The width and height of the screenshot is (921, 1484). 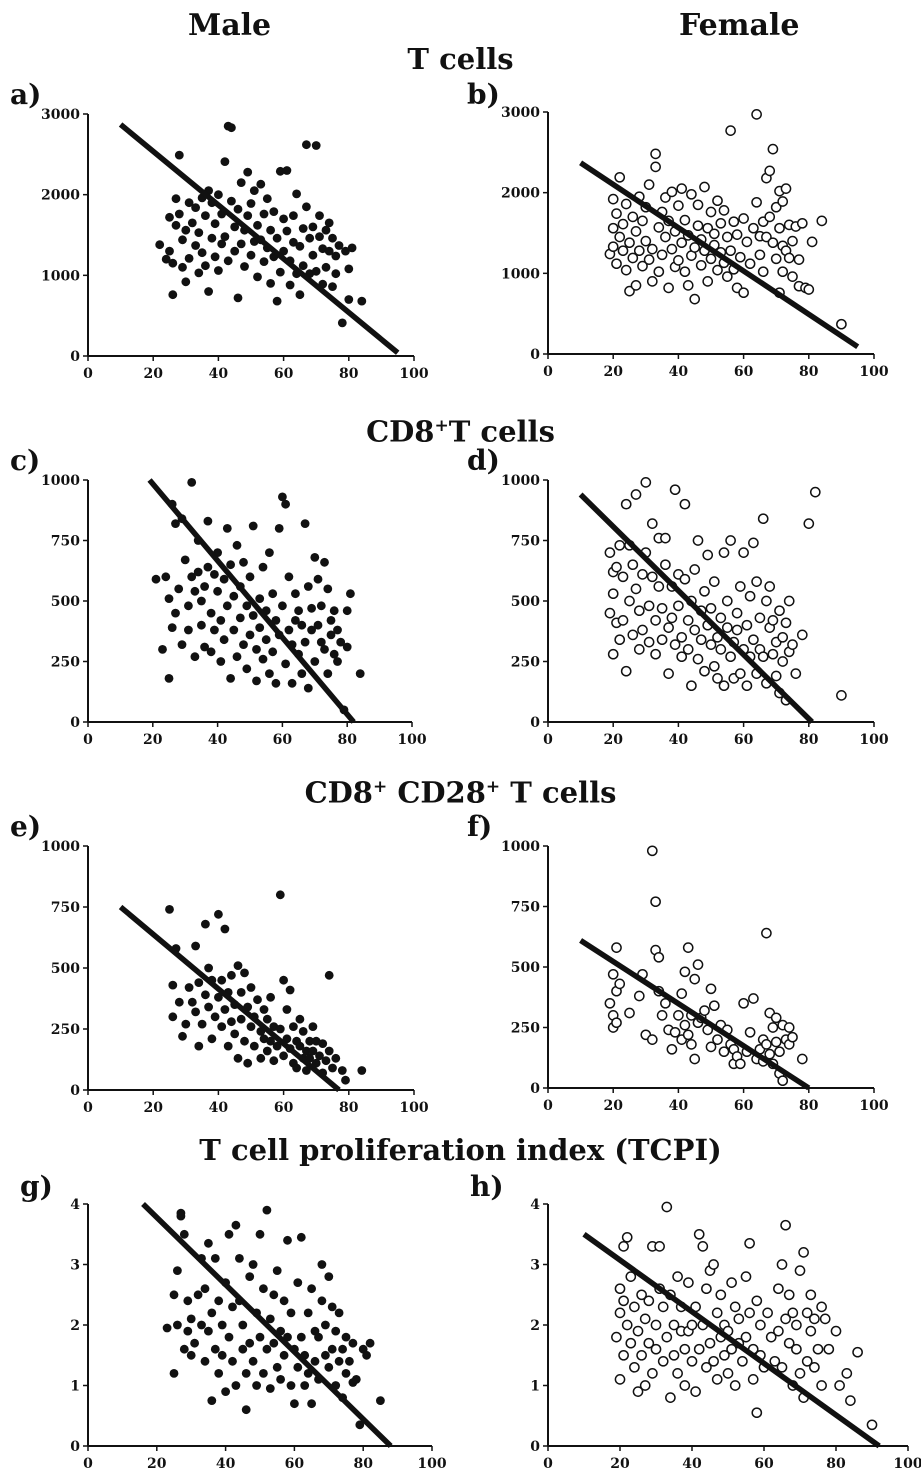 I want to click on x-tick-label: 100, so click(x=907, y=1464).